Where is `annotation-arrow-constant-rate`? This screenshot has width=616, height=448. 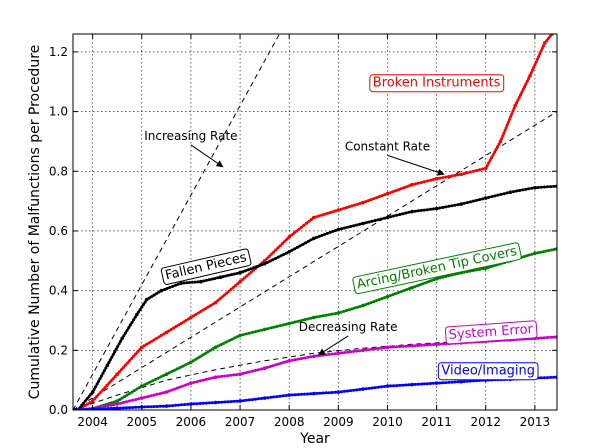 annotation-arrow-constant-rate is located at coordinates (416, 165).